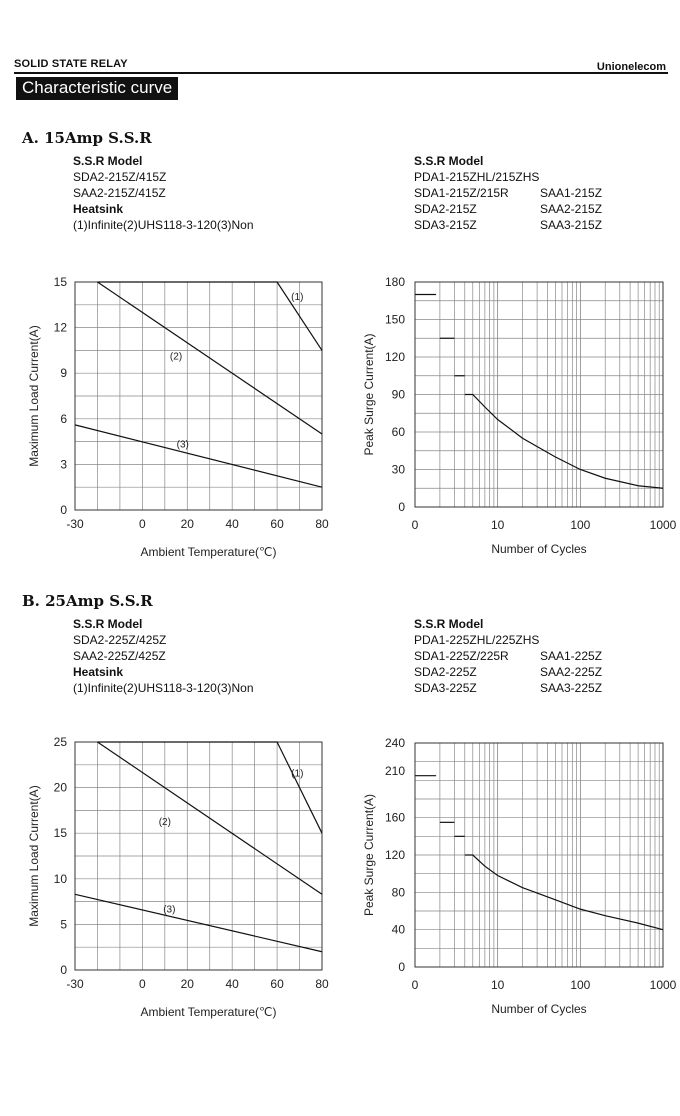 Image resolution: width=680 pixels, height=1116 pixels. Describe the element at coordinates (399, 395) in the screenshot. I see `y-tick-label: 90` at that location.